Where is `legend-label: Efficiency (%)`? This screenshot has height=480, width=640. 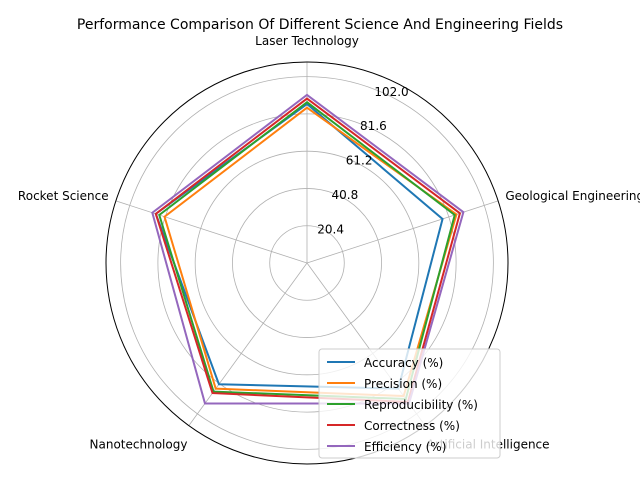 legend-label: Efficiency (%) is located at coordinates (405, 447).